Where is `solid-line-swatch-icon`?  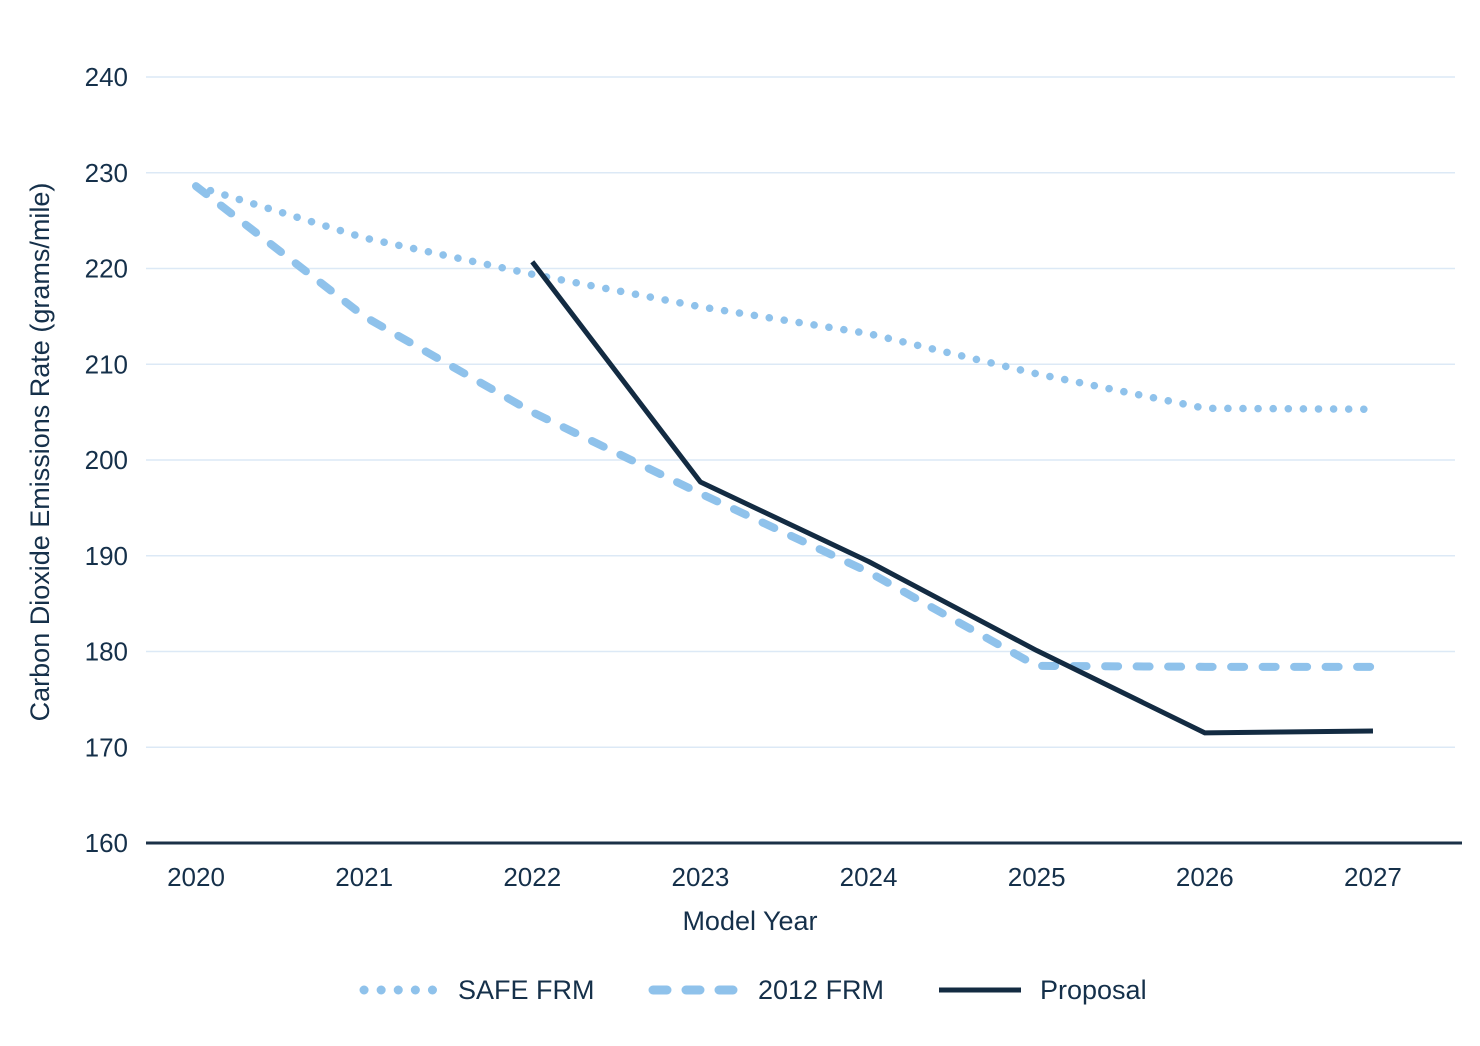 solid-line-swatch-icon is located at coordinates (980, 990).